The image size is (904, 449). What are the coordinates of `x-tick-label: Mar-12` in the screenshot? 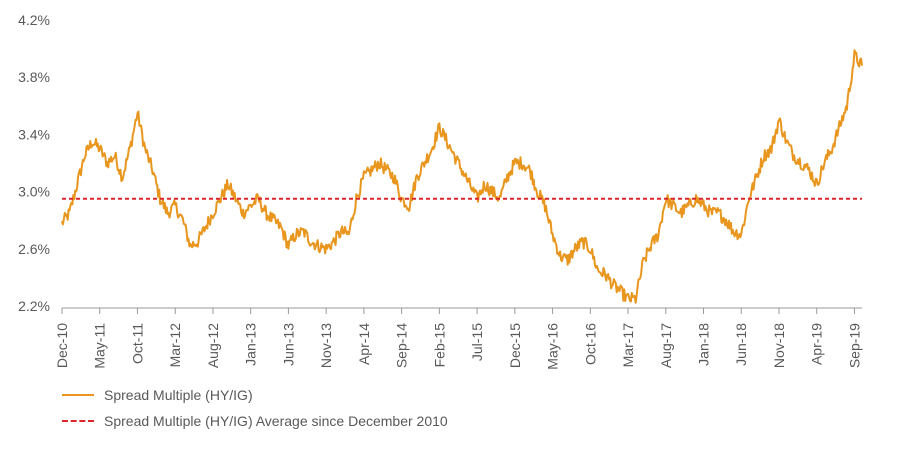 It's located at (175, 345).